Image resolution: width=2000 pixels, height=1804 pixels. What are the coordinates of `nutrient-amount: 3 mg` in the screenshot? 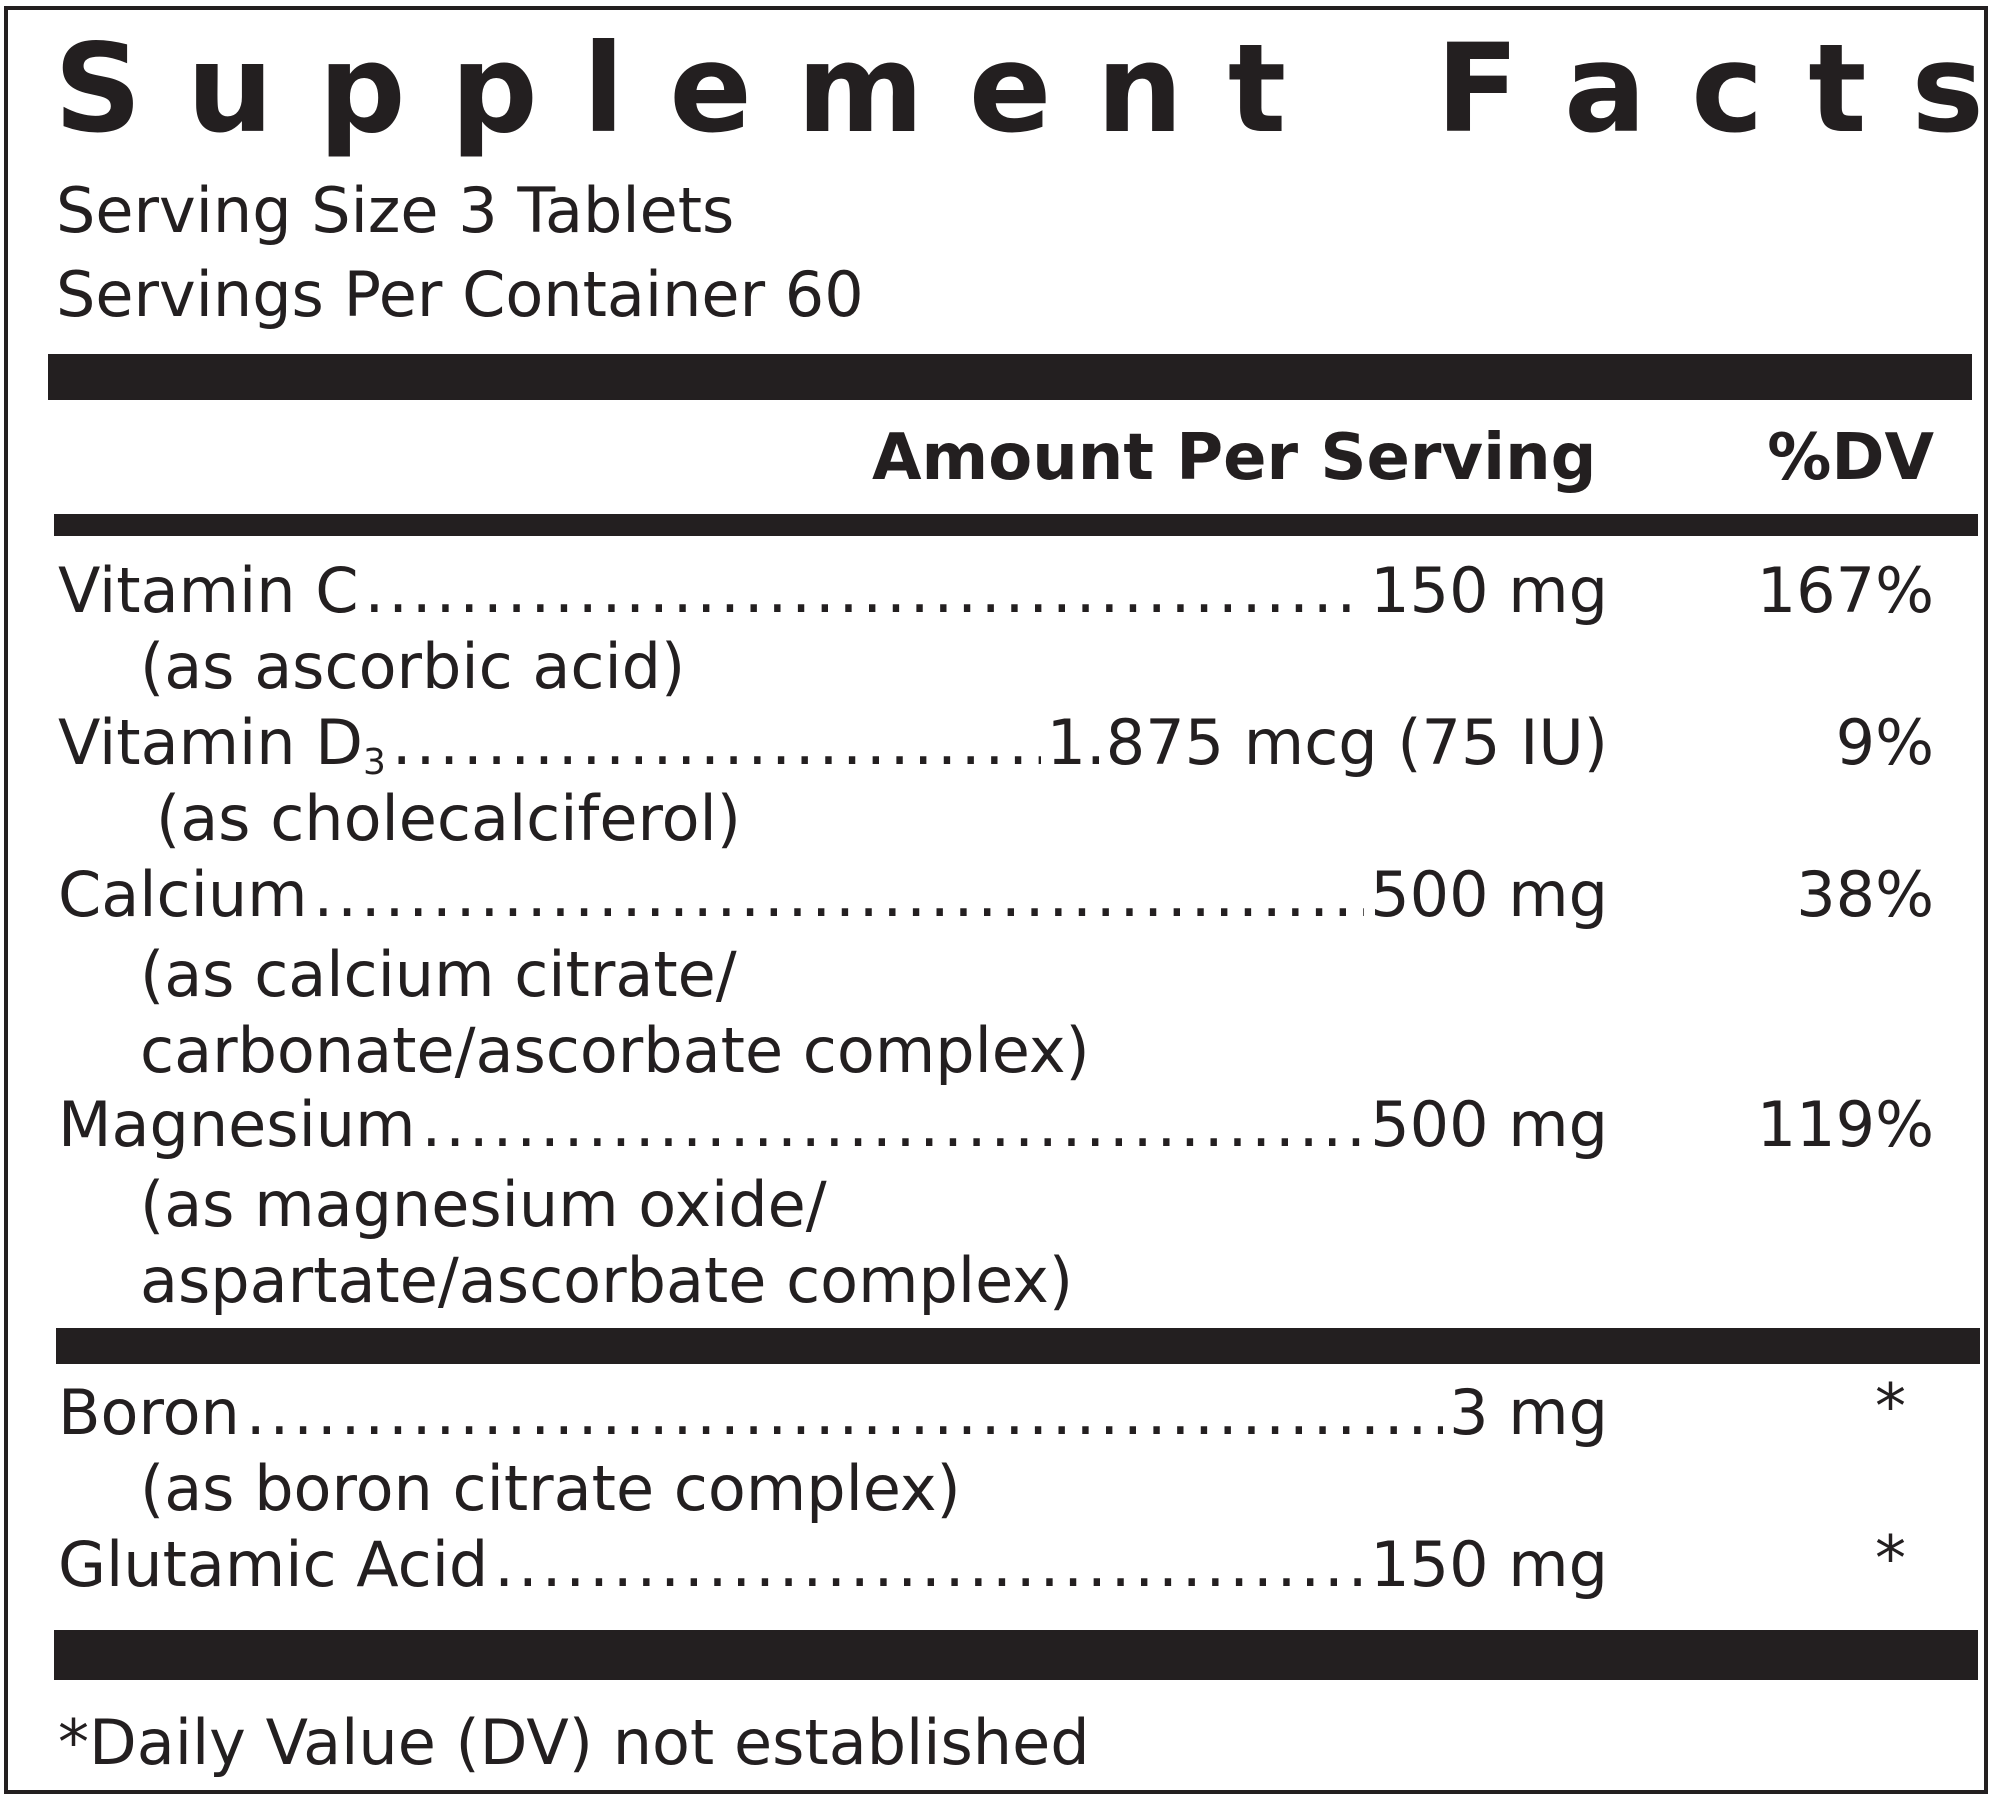 It's located at (1528, 1412).